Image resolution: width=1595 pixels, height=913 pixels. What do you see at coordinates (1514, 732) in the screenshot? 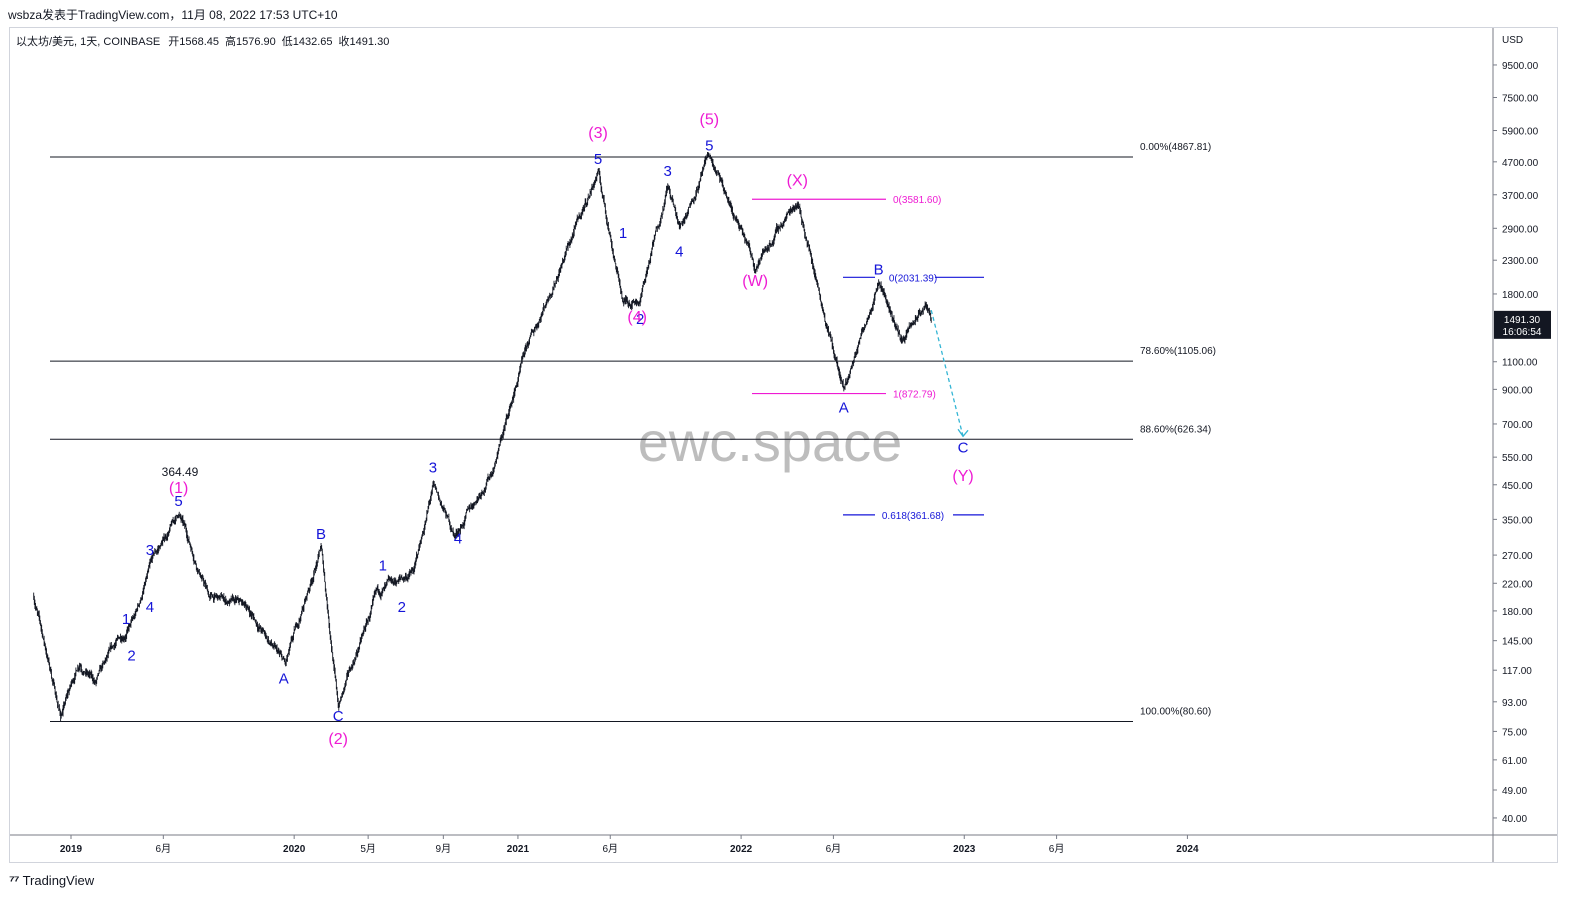
I see `price-tick-label: 75.00` at bounding box center [1514, 732].